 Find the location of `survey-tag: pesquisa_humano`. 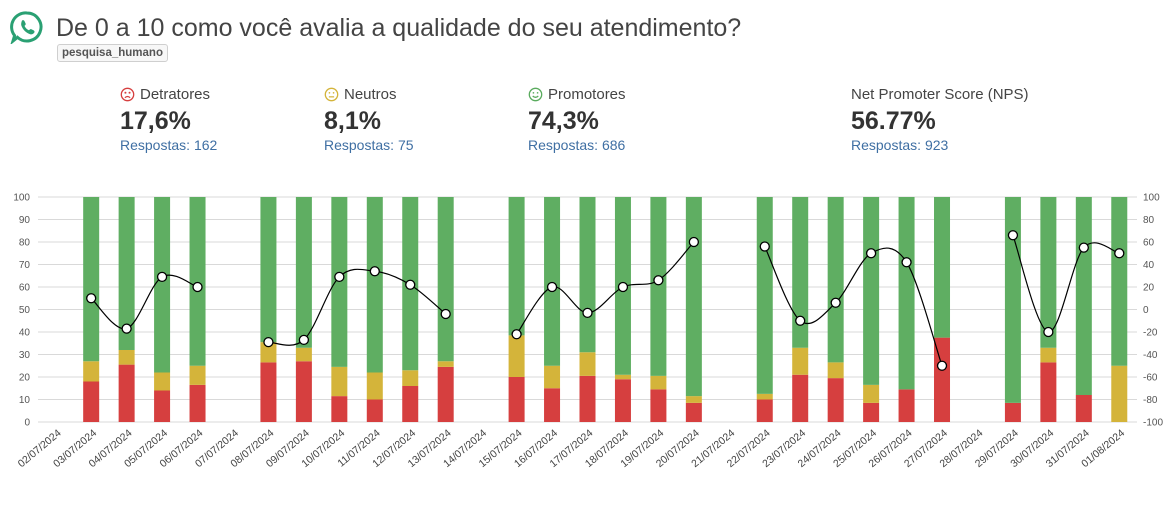

survey-tag: pesquisa_humano is located at coordinates (112, 53).